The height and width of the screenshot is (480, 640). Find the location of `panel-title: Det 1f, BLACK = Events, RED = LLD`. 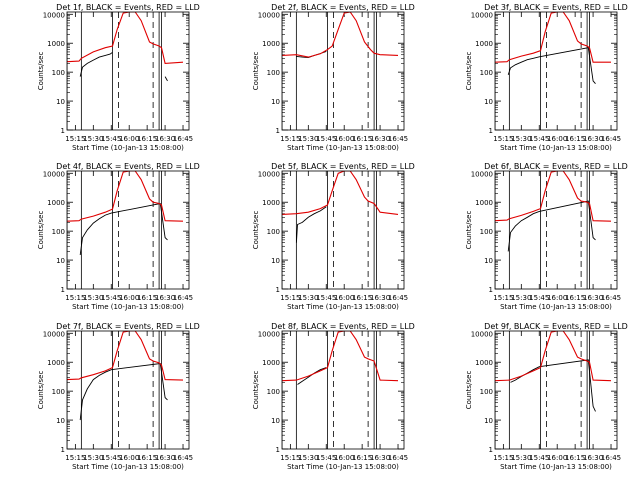

panel-title: Det 1f, BLACK = Events, RED = LLD is located at coordinates (128, 7).